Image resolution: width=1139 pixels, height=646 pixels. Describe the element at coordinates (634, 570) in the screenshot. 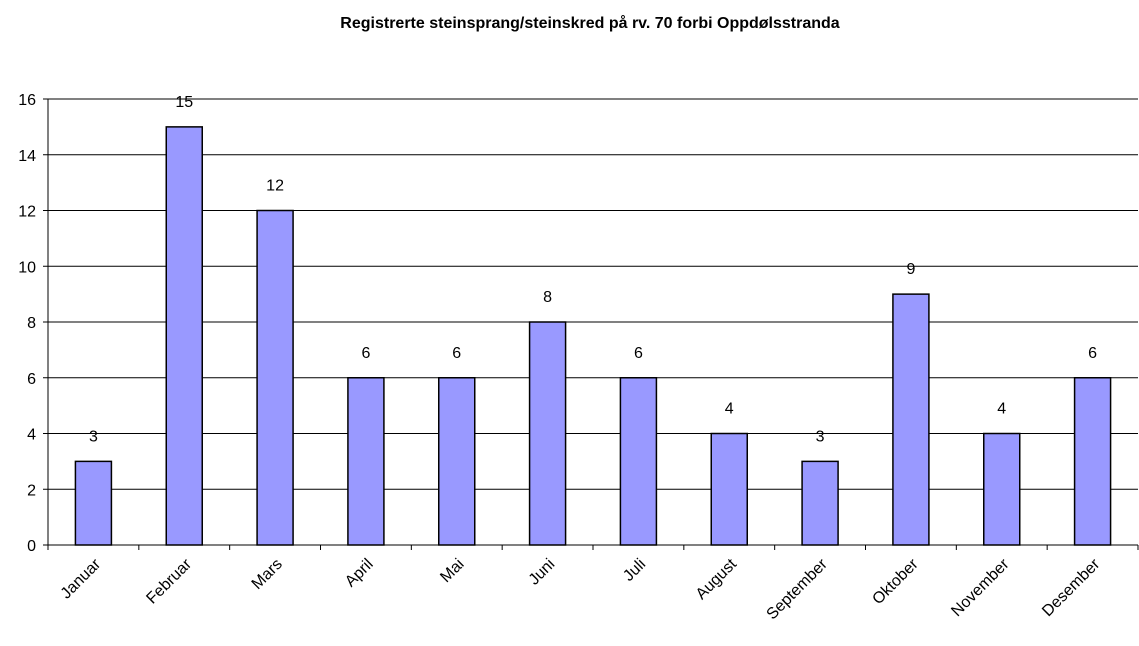

I see `x-tick-label: Juli` at that location.